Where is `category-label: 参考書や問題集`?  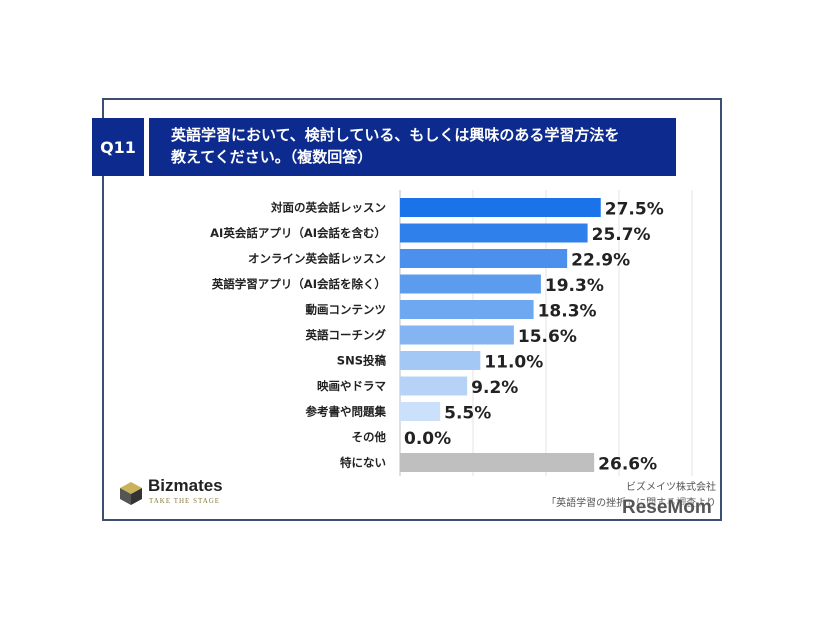 category-label: 参考書や問題集 is located at coordinates (346, 412).